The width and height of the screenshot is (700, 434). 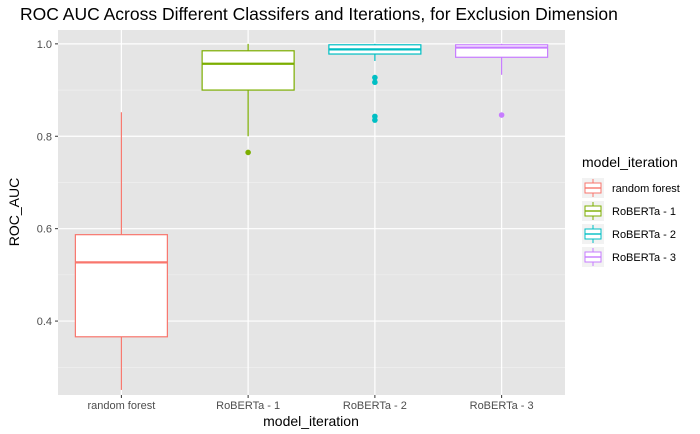 I want to click on legend-label: random forest, so click(x=646, y=189).